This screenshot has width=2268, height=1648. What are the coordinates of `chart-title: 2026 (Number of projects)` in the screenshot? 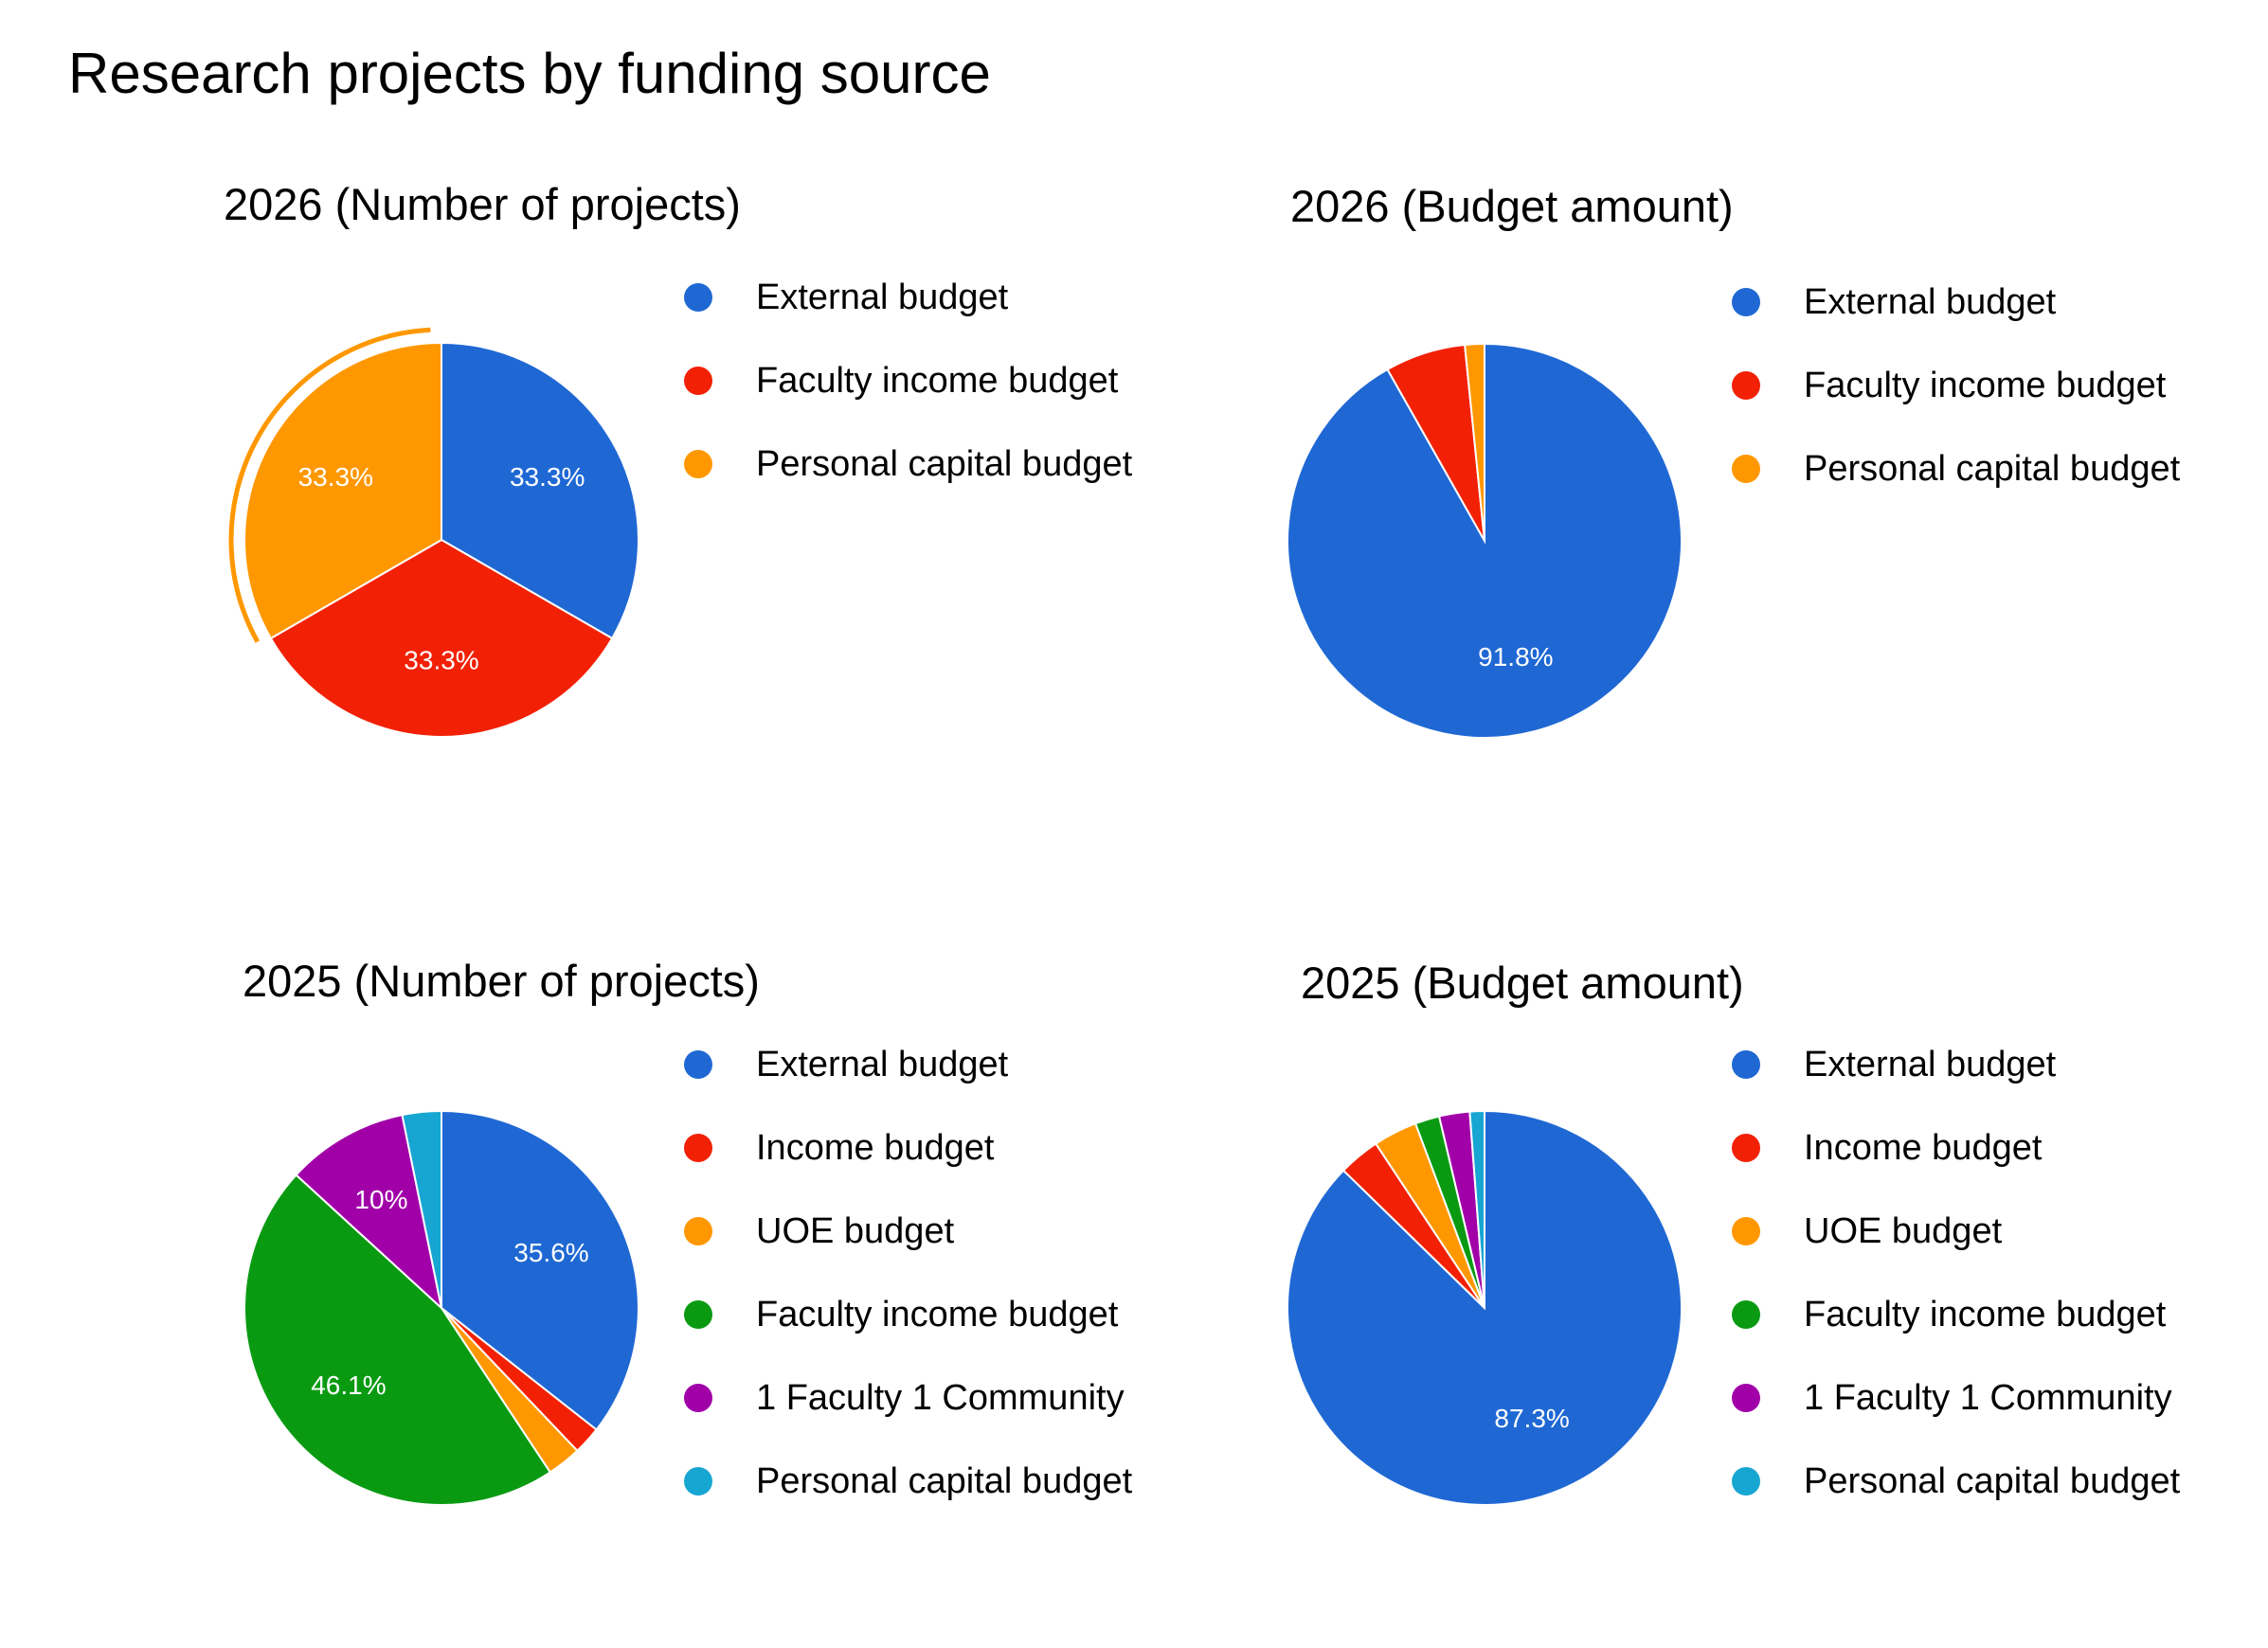 It's located at (482, 204).